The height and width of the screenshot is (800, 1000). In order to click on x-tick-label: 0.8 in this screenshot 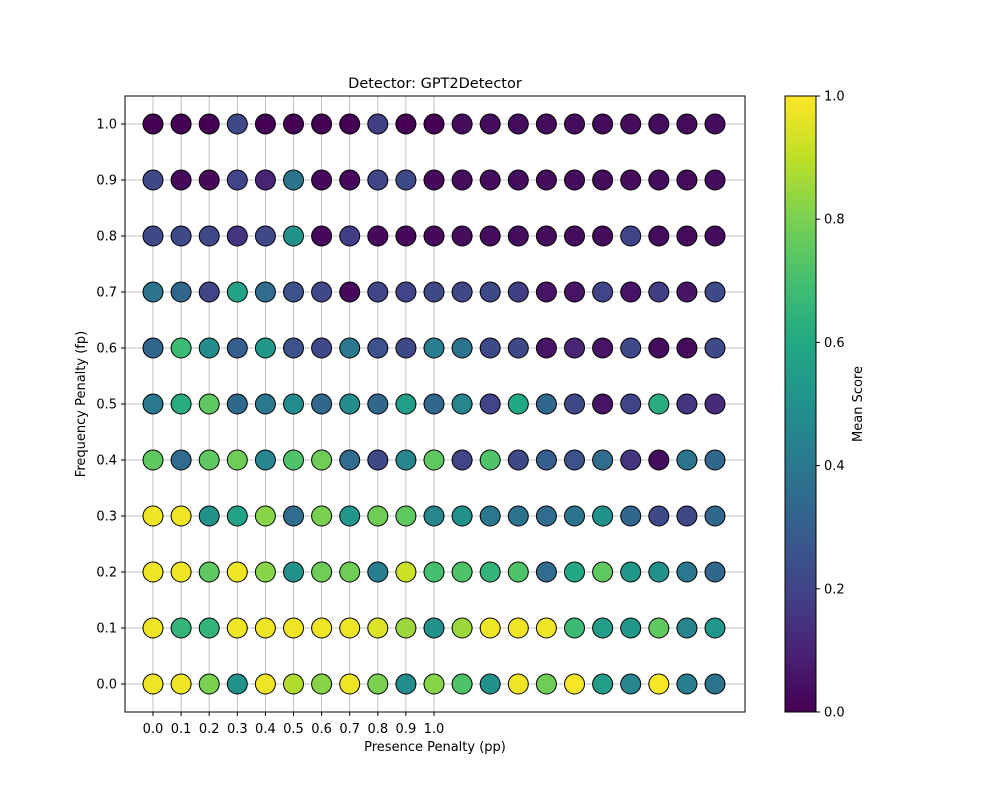, I will do `click(377, 729)`.